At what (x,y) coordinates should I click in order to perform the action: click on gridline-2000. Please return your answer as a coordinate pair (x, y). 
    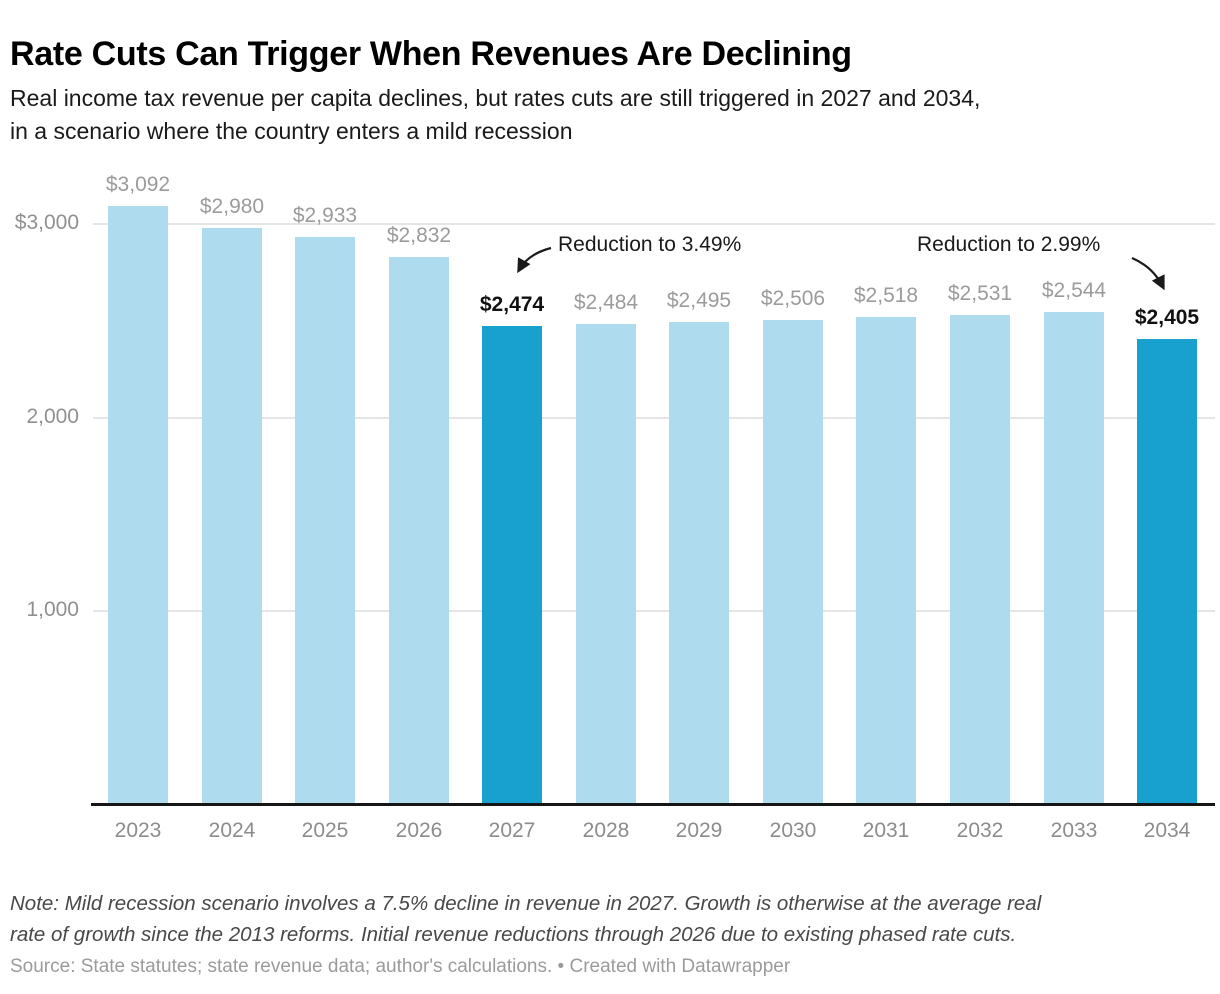
    Looking at the image, I should click on (654, 418).